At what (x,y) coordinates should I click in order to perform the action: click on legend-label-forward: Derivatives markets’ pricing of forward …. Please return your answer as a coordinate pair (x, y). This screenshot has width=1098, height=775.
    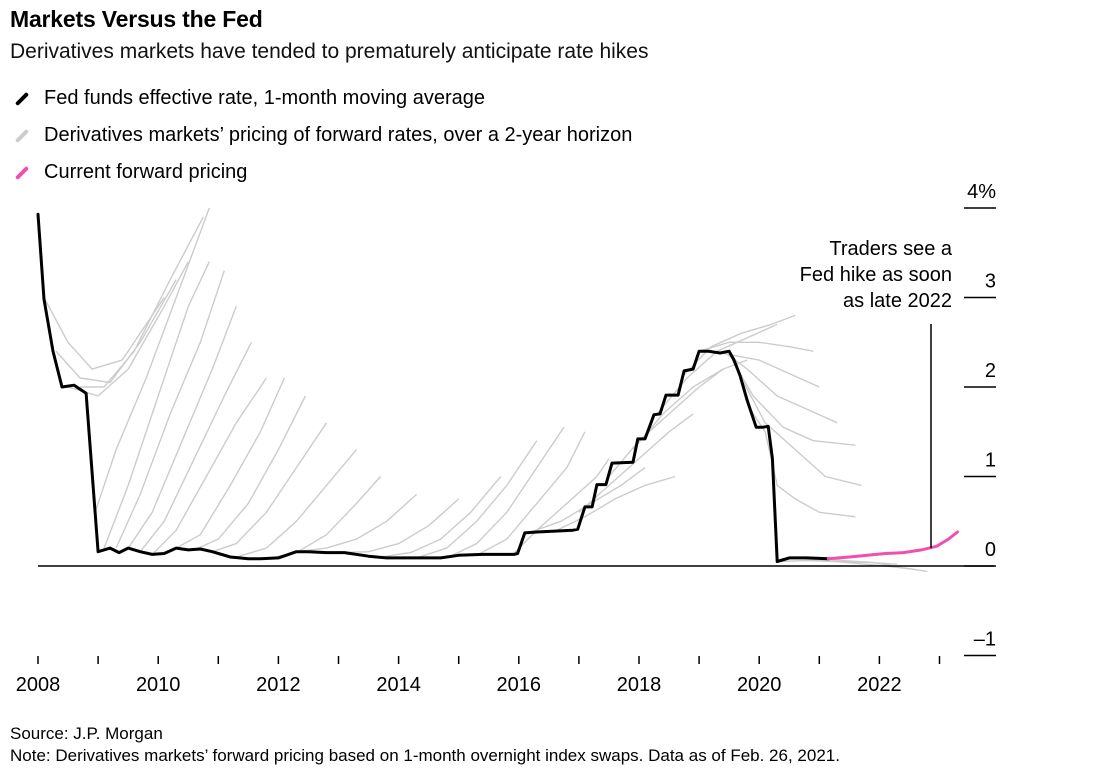
    Looking at the image, I should click on (338, 135).